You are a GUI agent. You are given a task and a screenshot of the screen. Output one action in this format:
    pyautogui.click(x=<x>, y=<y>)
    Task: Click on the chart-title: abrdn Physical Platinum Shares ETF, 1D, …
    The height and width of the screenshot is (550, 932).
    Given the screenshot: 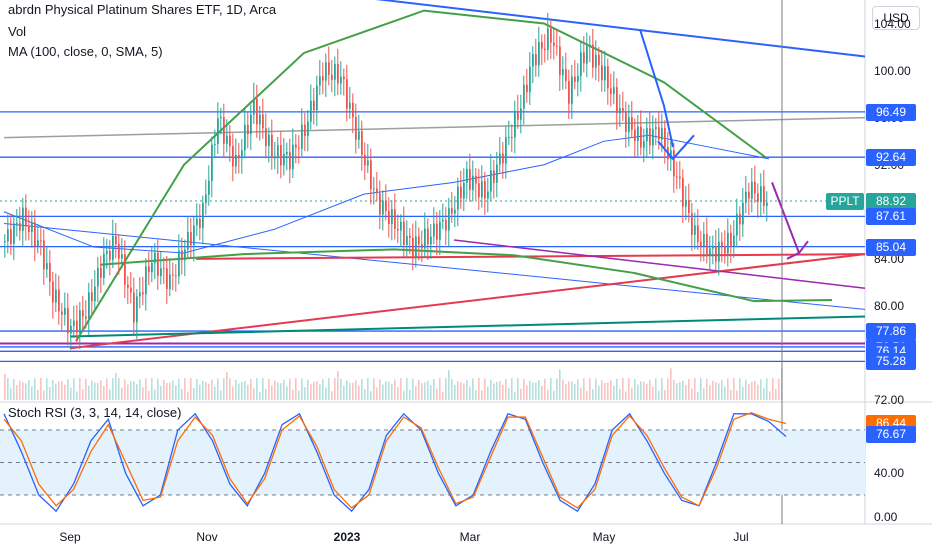 What is the action you would take?
    pyautogui.click(x=142, y=9)
    